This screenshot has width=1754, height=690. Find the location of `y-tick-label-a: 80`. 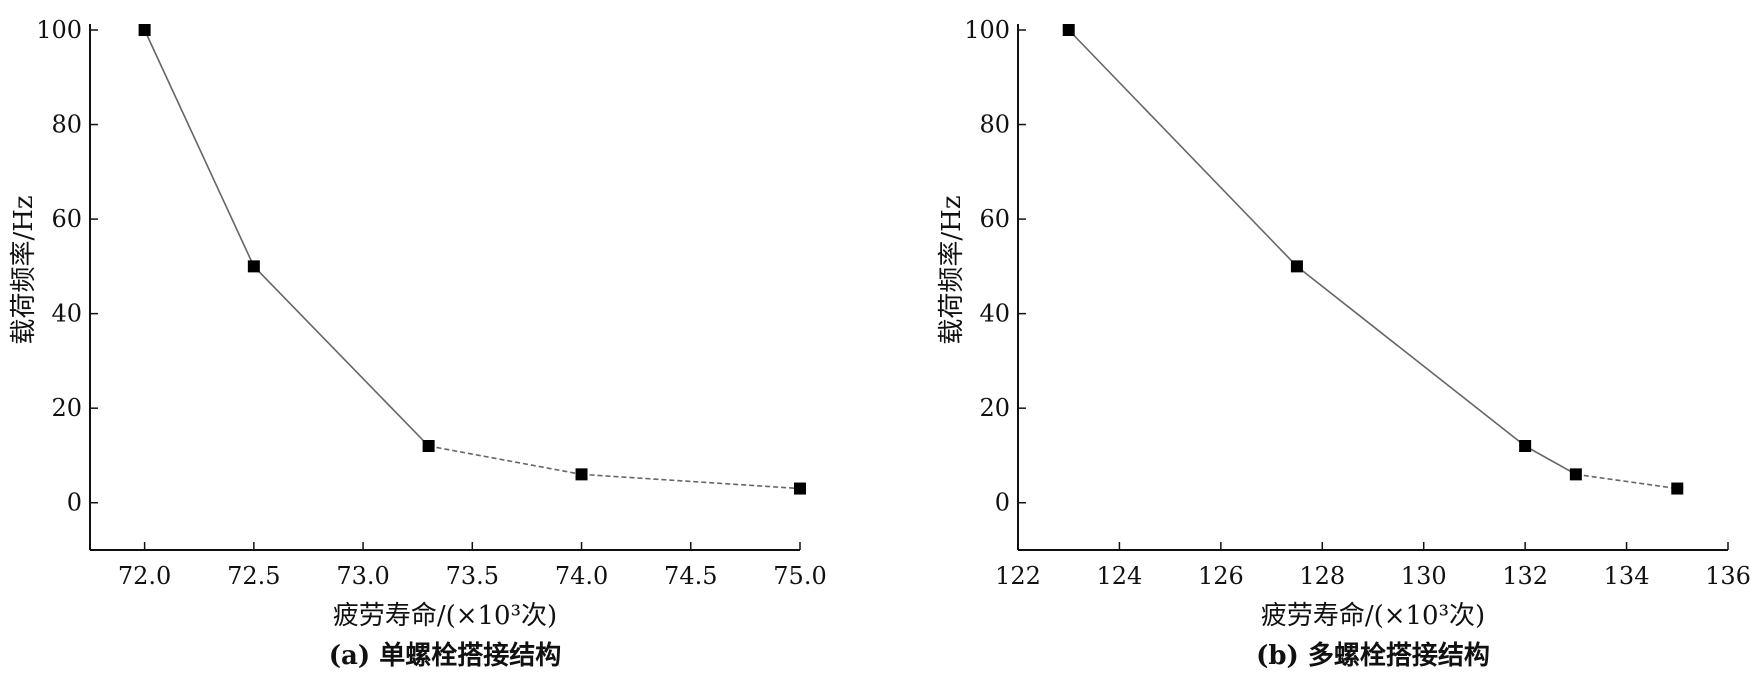

y-tick-label-a: 80 is located at coordinates (66, 125).